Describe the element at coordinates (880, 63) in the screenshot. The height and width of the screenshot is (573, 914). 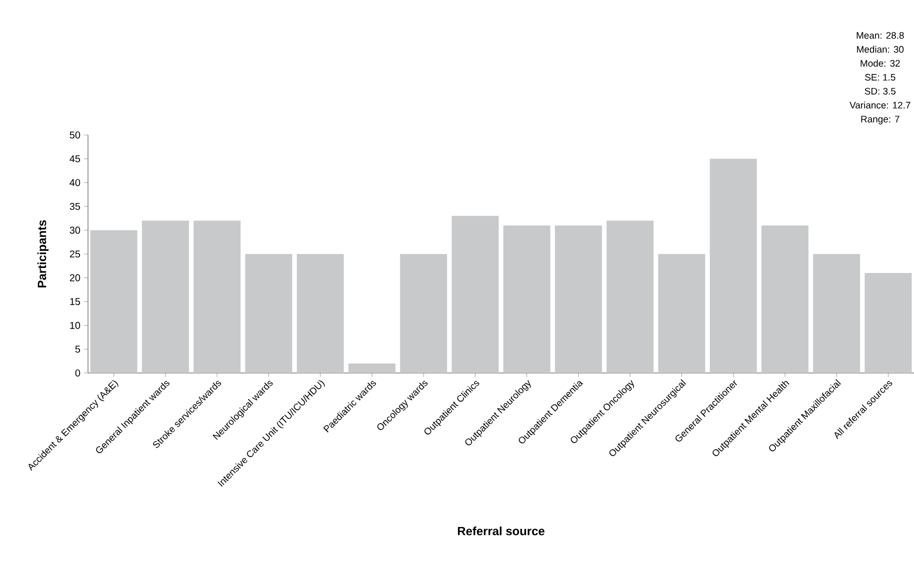
I see `text: Mode: 32` at that location.